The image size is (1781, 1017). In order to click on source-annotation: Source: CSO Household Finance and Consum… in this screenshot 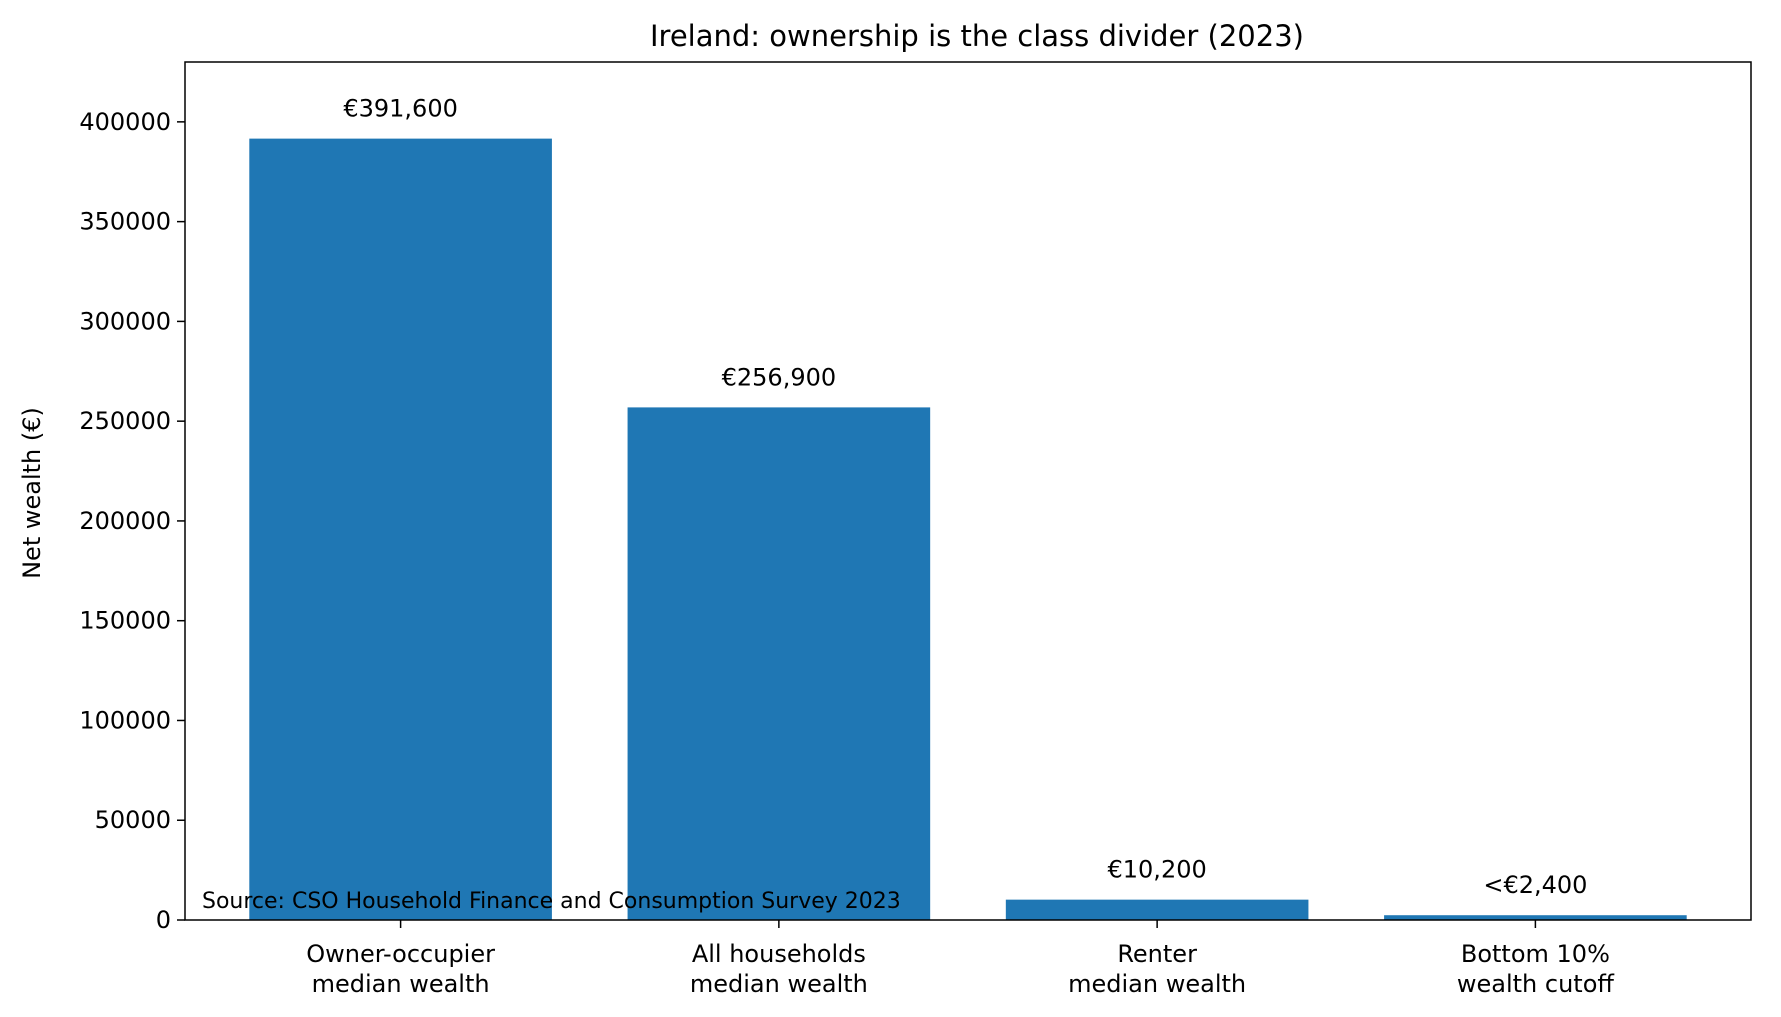, I will do `click(551, 901)`.